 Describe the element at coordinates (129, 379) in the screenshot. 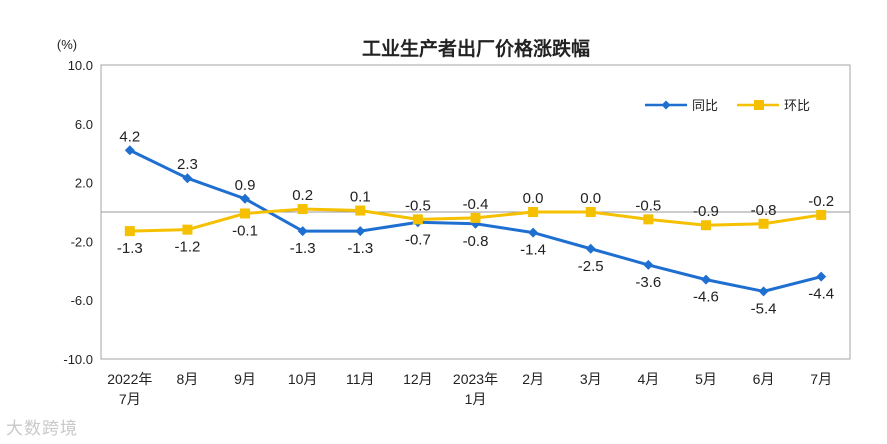

I see `x-tick-label: 2022年` at that location.